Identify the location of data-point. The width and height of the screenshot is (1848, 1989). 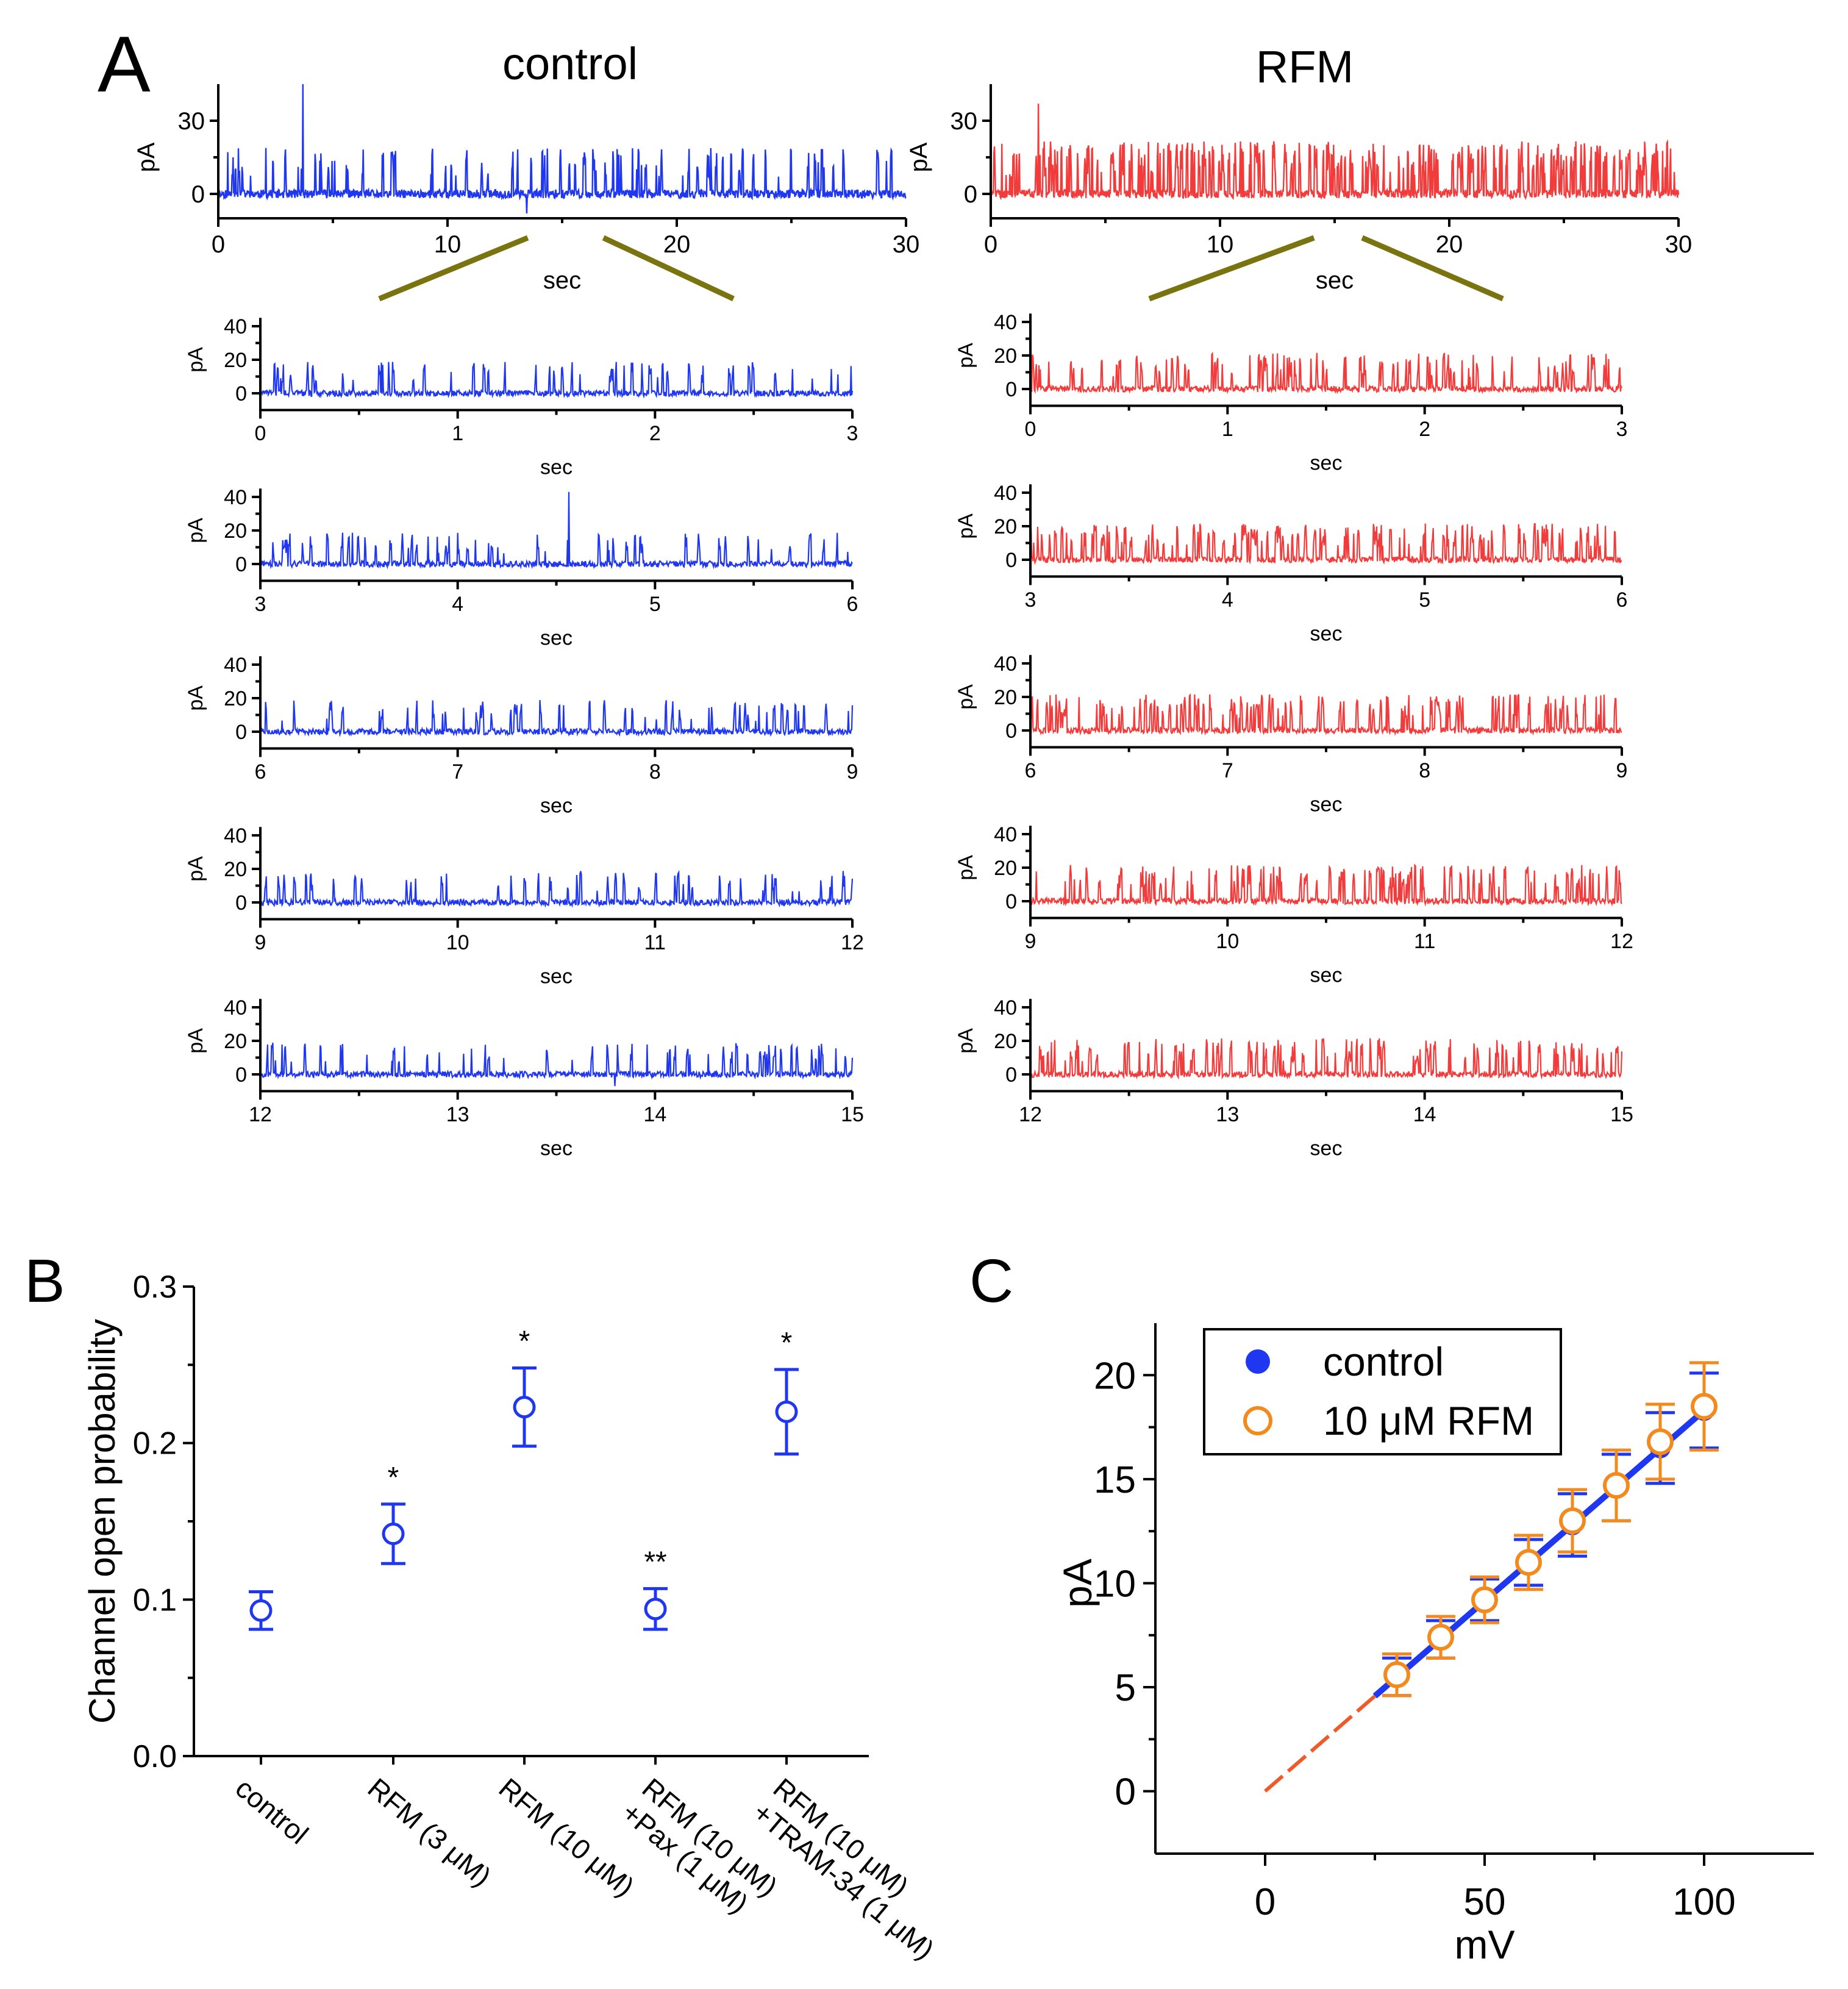
(655, 1609).